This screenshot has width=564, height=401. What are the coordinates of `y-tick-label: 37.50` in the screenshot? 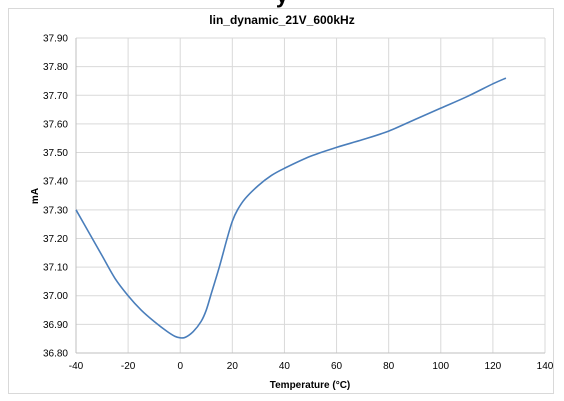 It's located at (55, 153).